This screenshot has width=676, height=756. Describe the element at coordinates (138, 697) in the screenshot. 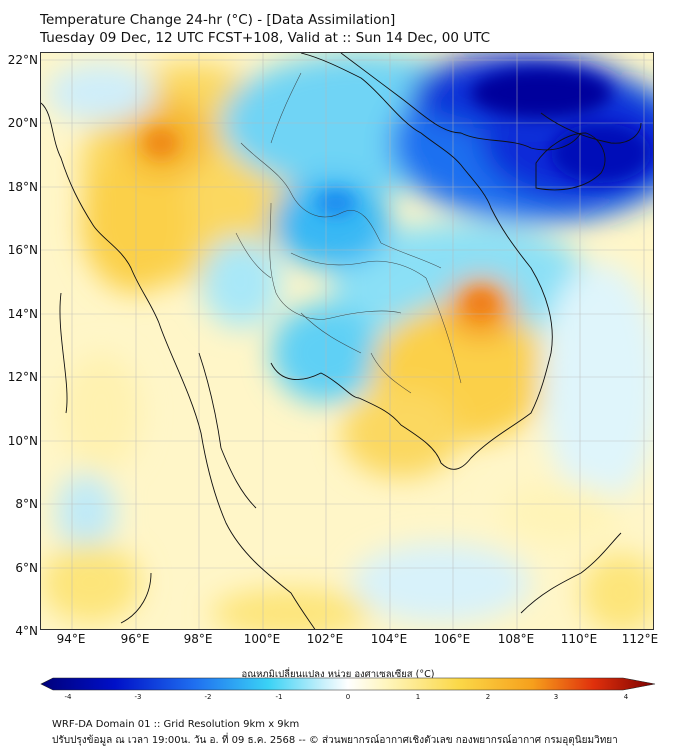

I see `colorbar-tick: -3` at that location.